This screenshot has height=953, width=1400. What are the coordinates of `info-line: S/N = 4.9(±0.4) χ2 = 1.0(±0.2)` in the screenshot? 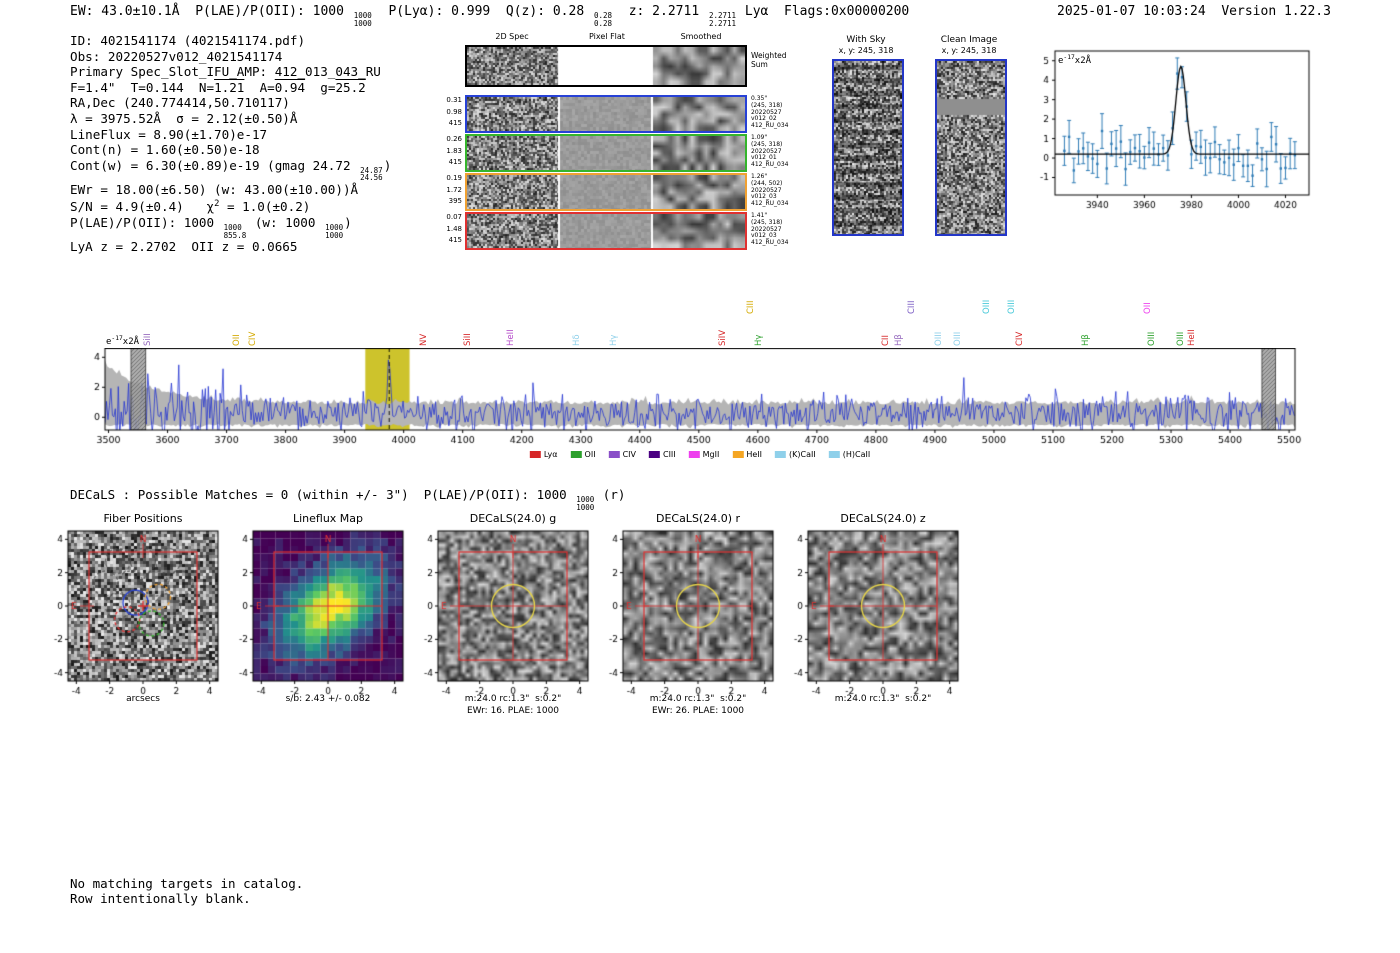 It's located at (190, 207).